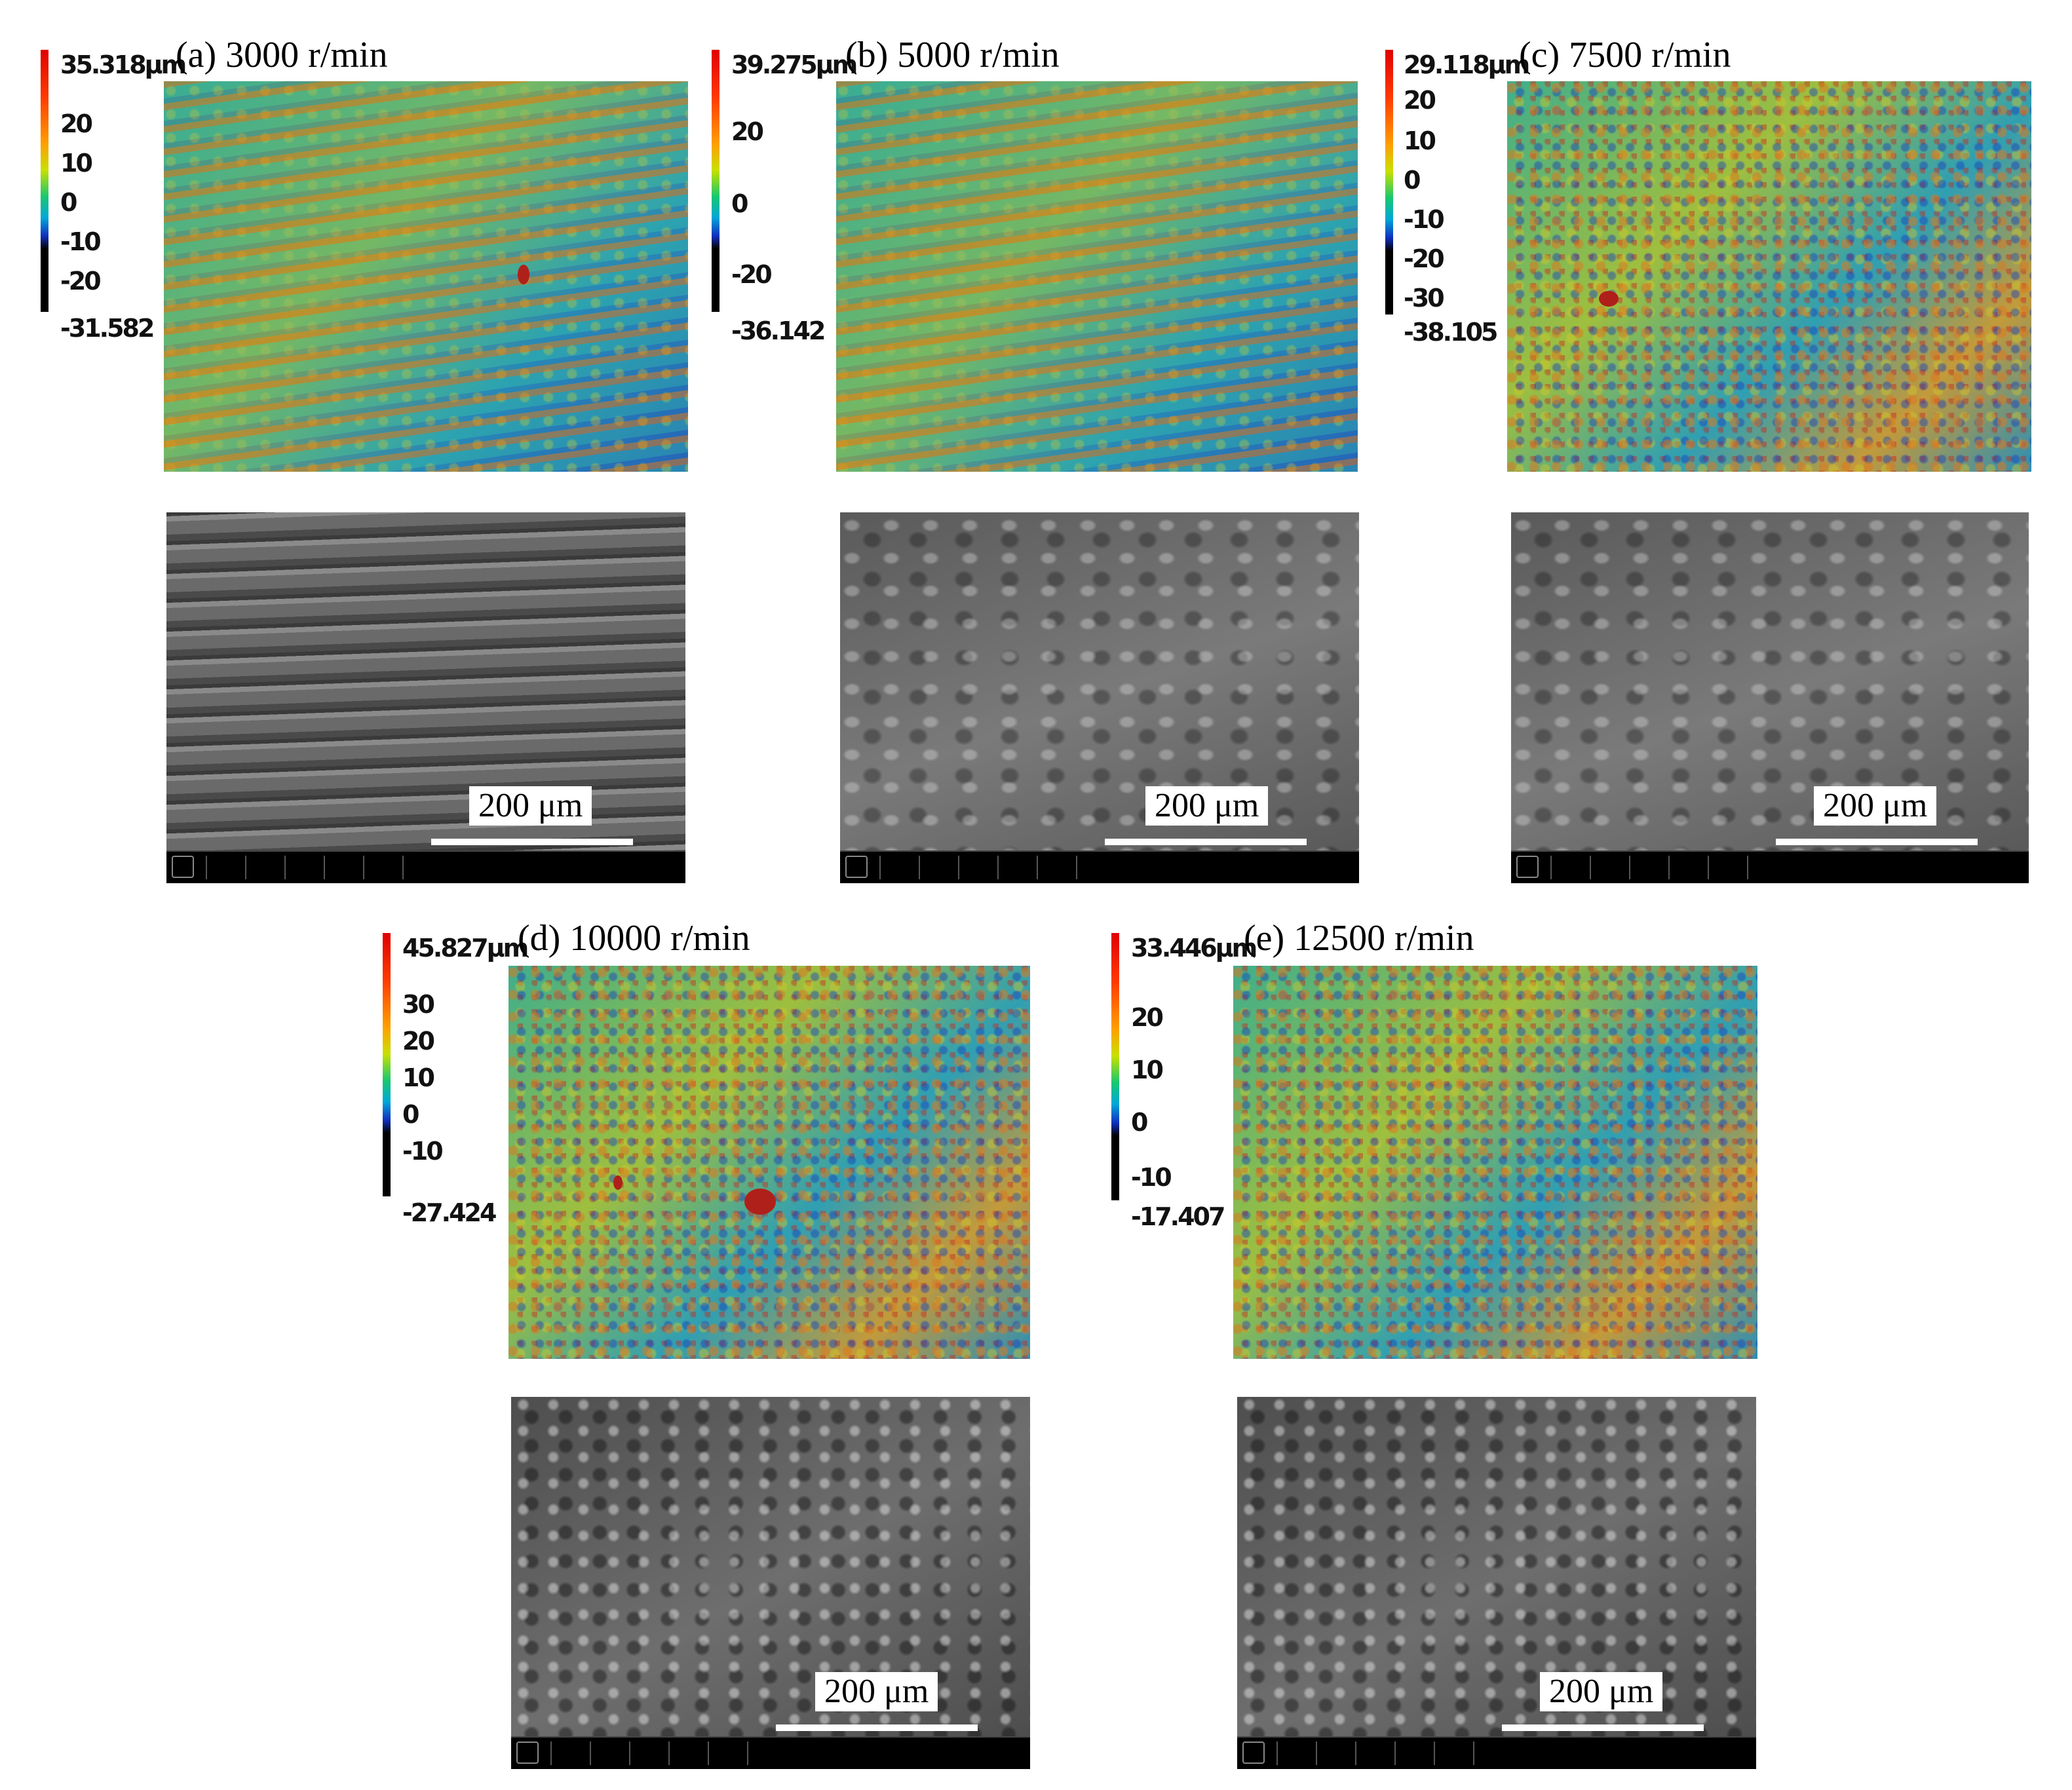 The width and height of the screenshot is (2072, 1790). What do you see at coordinates (419, 1077) in the screenshot?
I see `colorbar-d-tick-2: 10` at bounding box center [419, 1077].